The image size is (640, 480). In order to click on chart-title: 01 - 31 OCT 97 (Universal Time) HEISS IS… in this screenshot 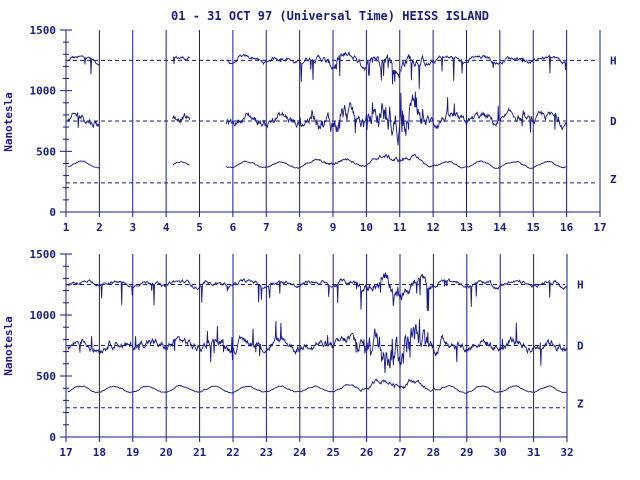, I will do `click(330, 16)`.